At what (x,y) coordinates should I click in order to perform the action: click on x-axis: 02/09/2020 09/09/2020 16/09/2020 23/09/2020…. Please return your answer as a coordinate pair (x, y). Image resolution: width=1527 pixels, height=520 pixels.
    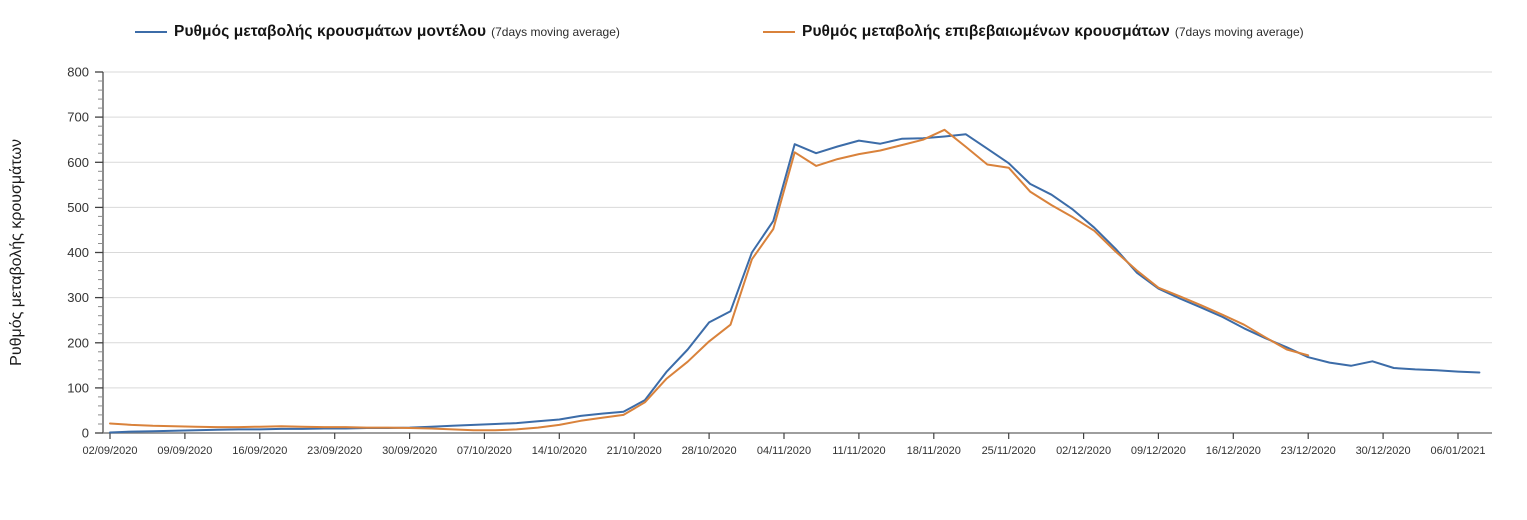
    Looking at the image, I should click on (784, 445).